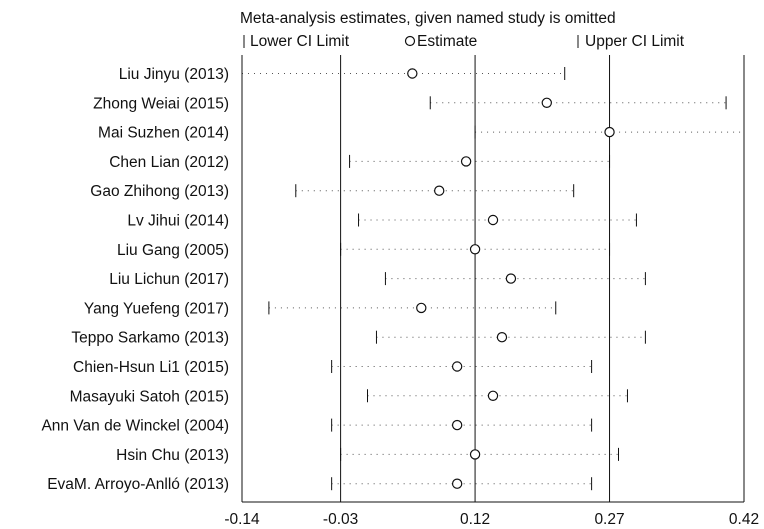 This screenshot has width=764, height=529. I want to click on x-tick-label: 0.27, so click(609, 519).